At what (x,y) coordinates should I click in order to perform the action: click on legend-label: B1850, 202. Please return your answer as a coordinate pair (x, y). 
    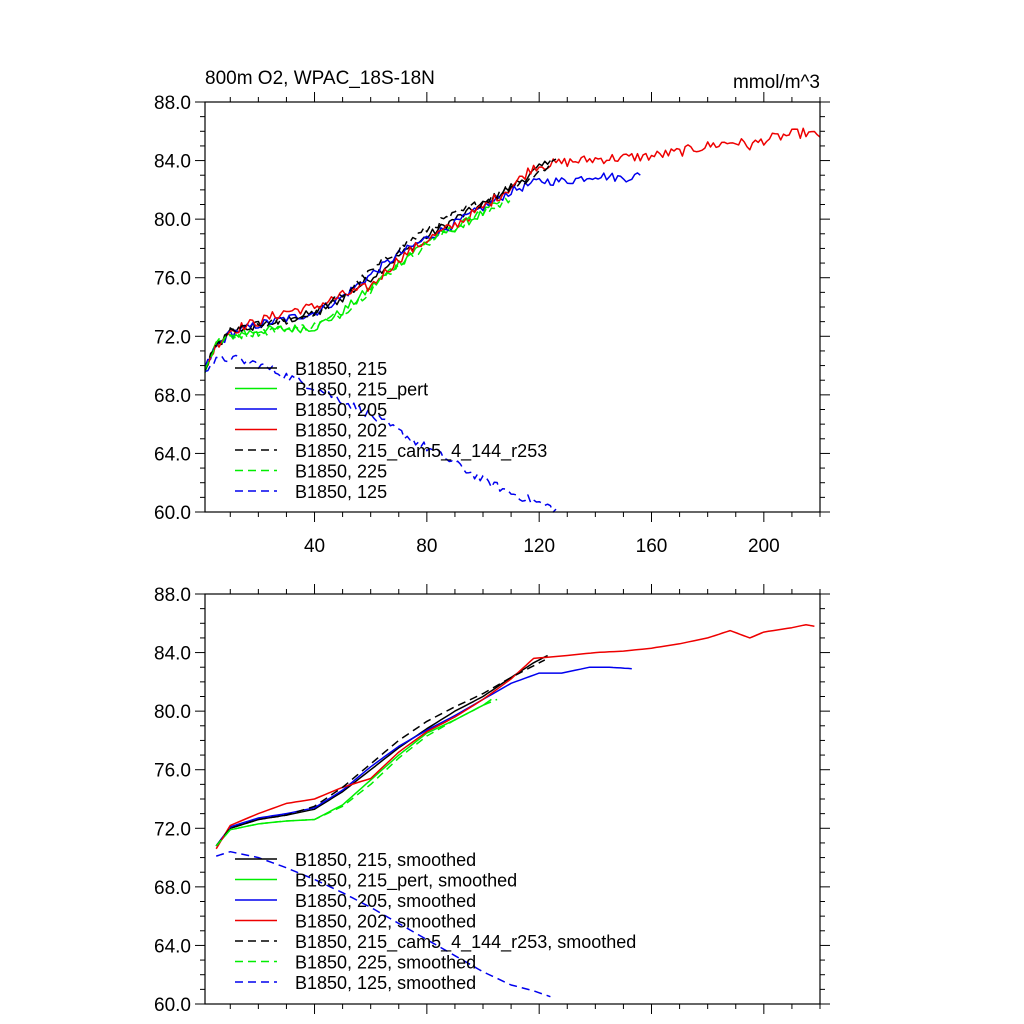
    Looking at the image, I should click on (341, 431).